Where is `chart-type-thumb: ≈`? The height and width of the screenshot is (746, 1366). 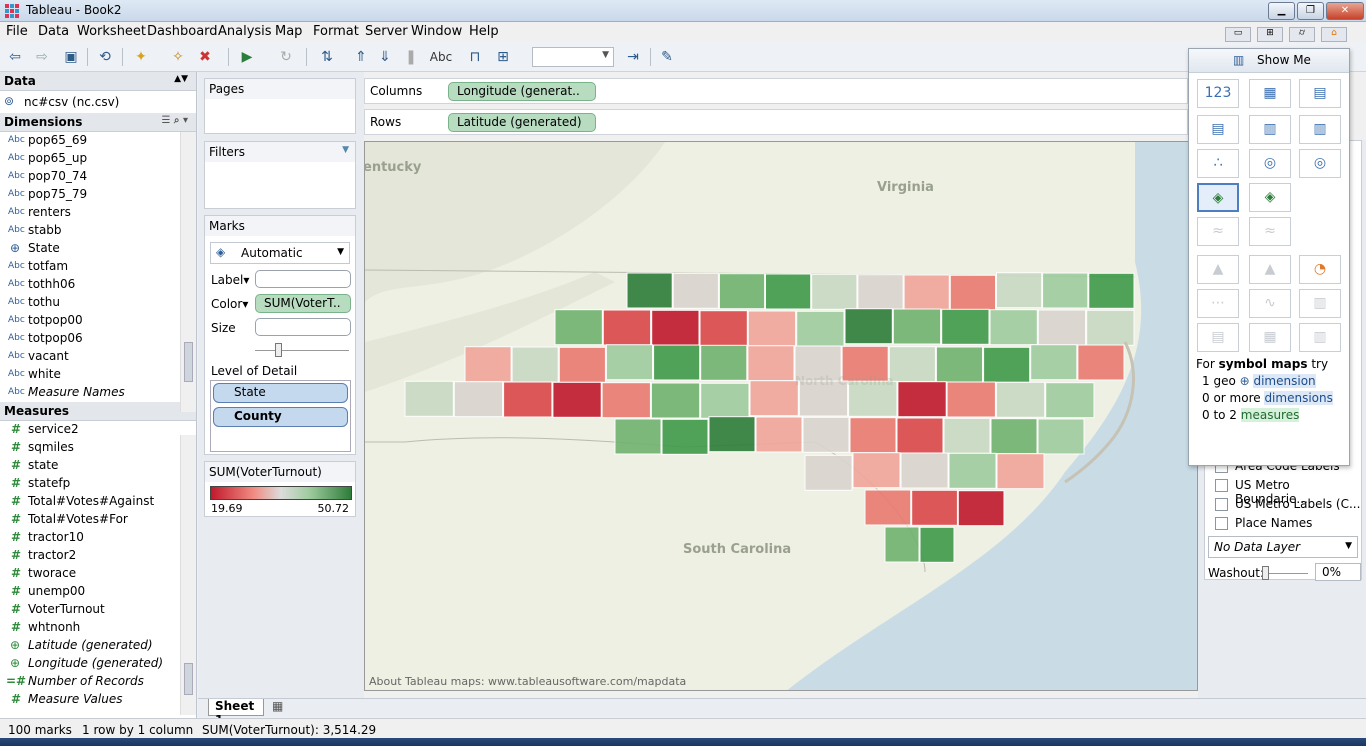 chart-type-thumb: ≈ is located at coordinates (1218, 231).